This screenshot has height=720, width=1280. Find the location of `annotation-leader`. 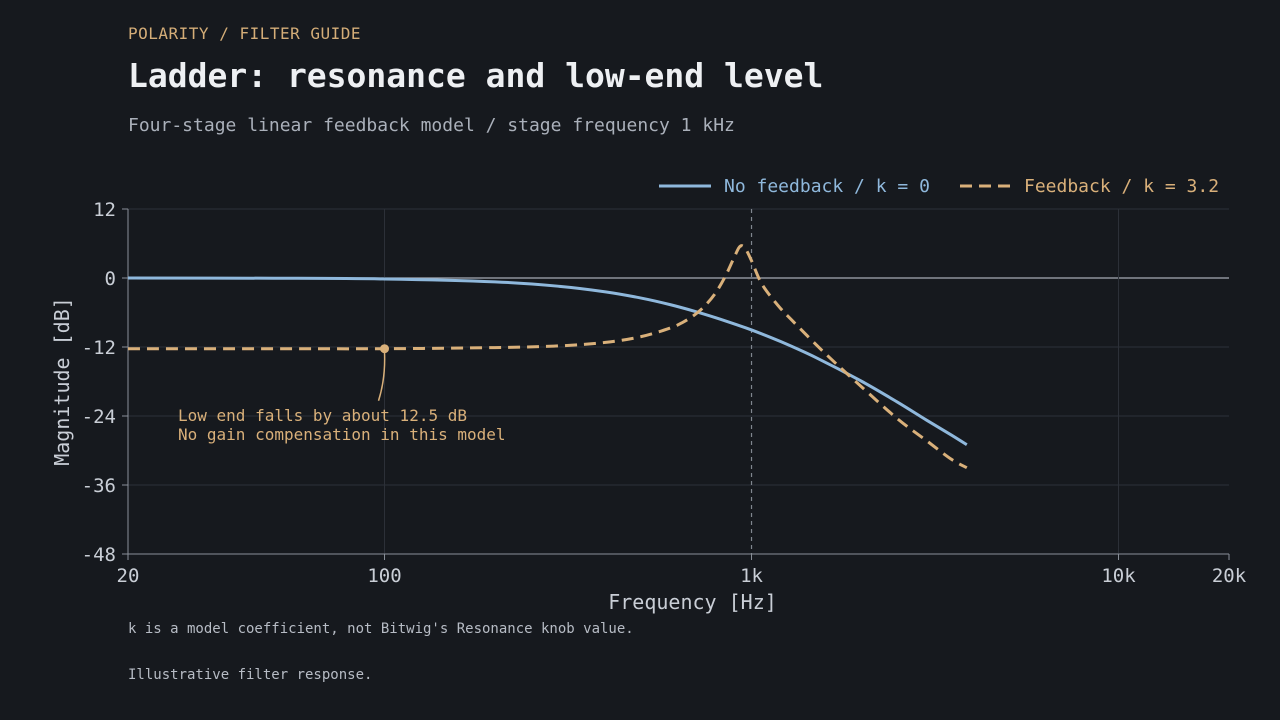

annotation-leader is located at coordinates (381, 376).